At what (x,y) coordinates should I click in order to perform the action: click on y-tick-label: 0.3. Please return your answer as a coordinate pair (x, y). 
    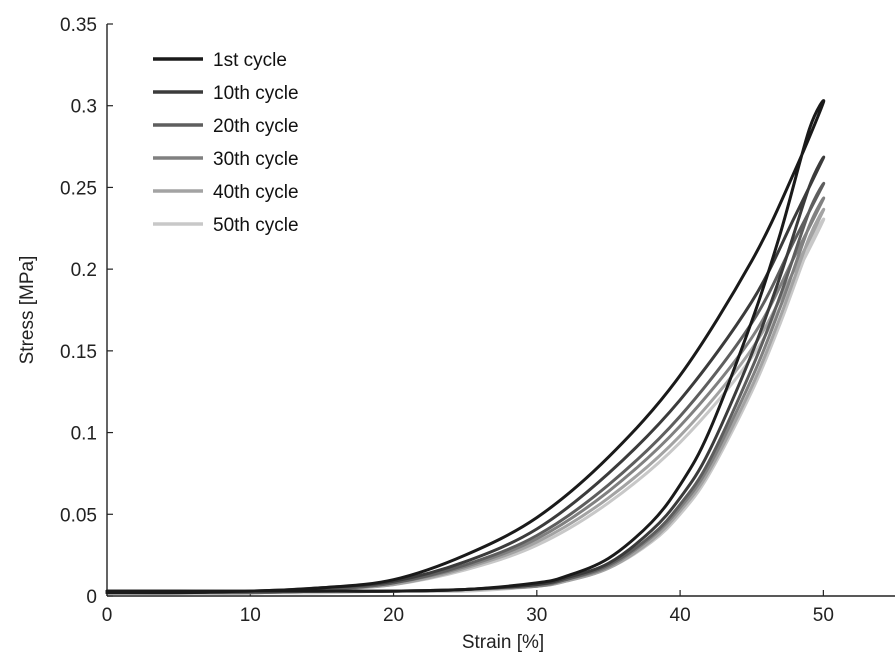
    Looking at the image, I should click on (84, 107).